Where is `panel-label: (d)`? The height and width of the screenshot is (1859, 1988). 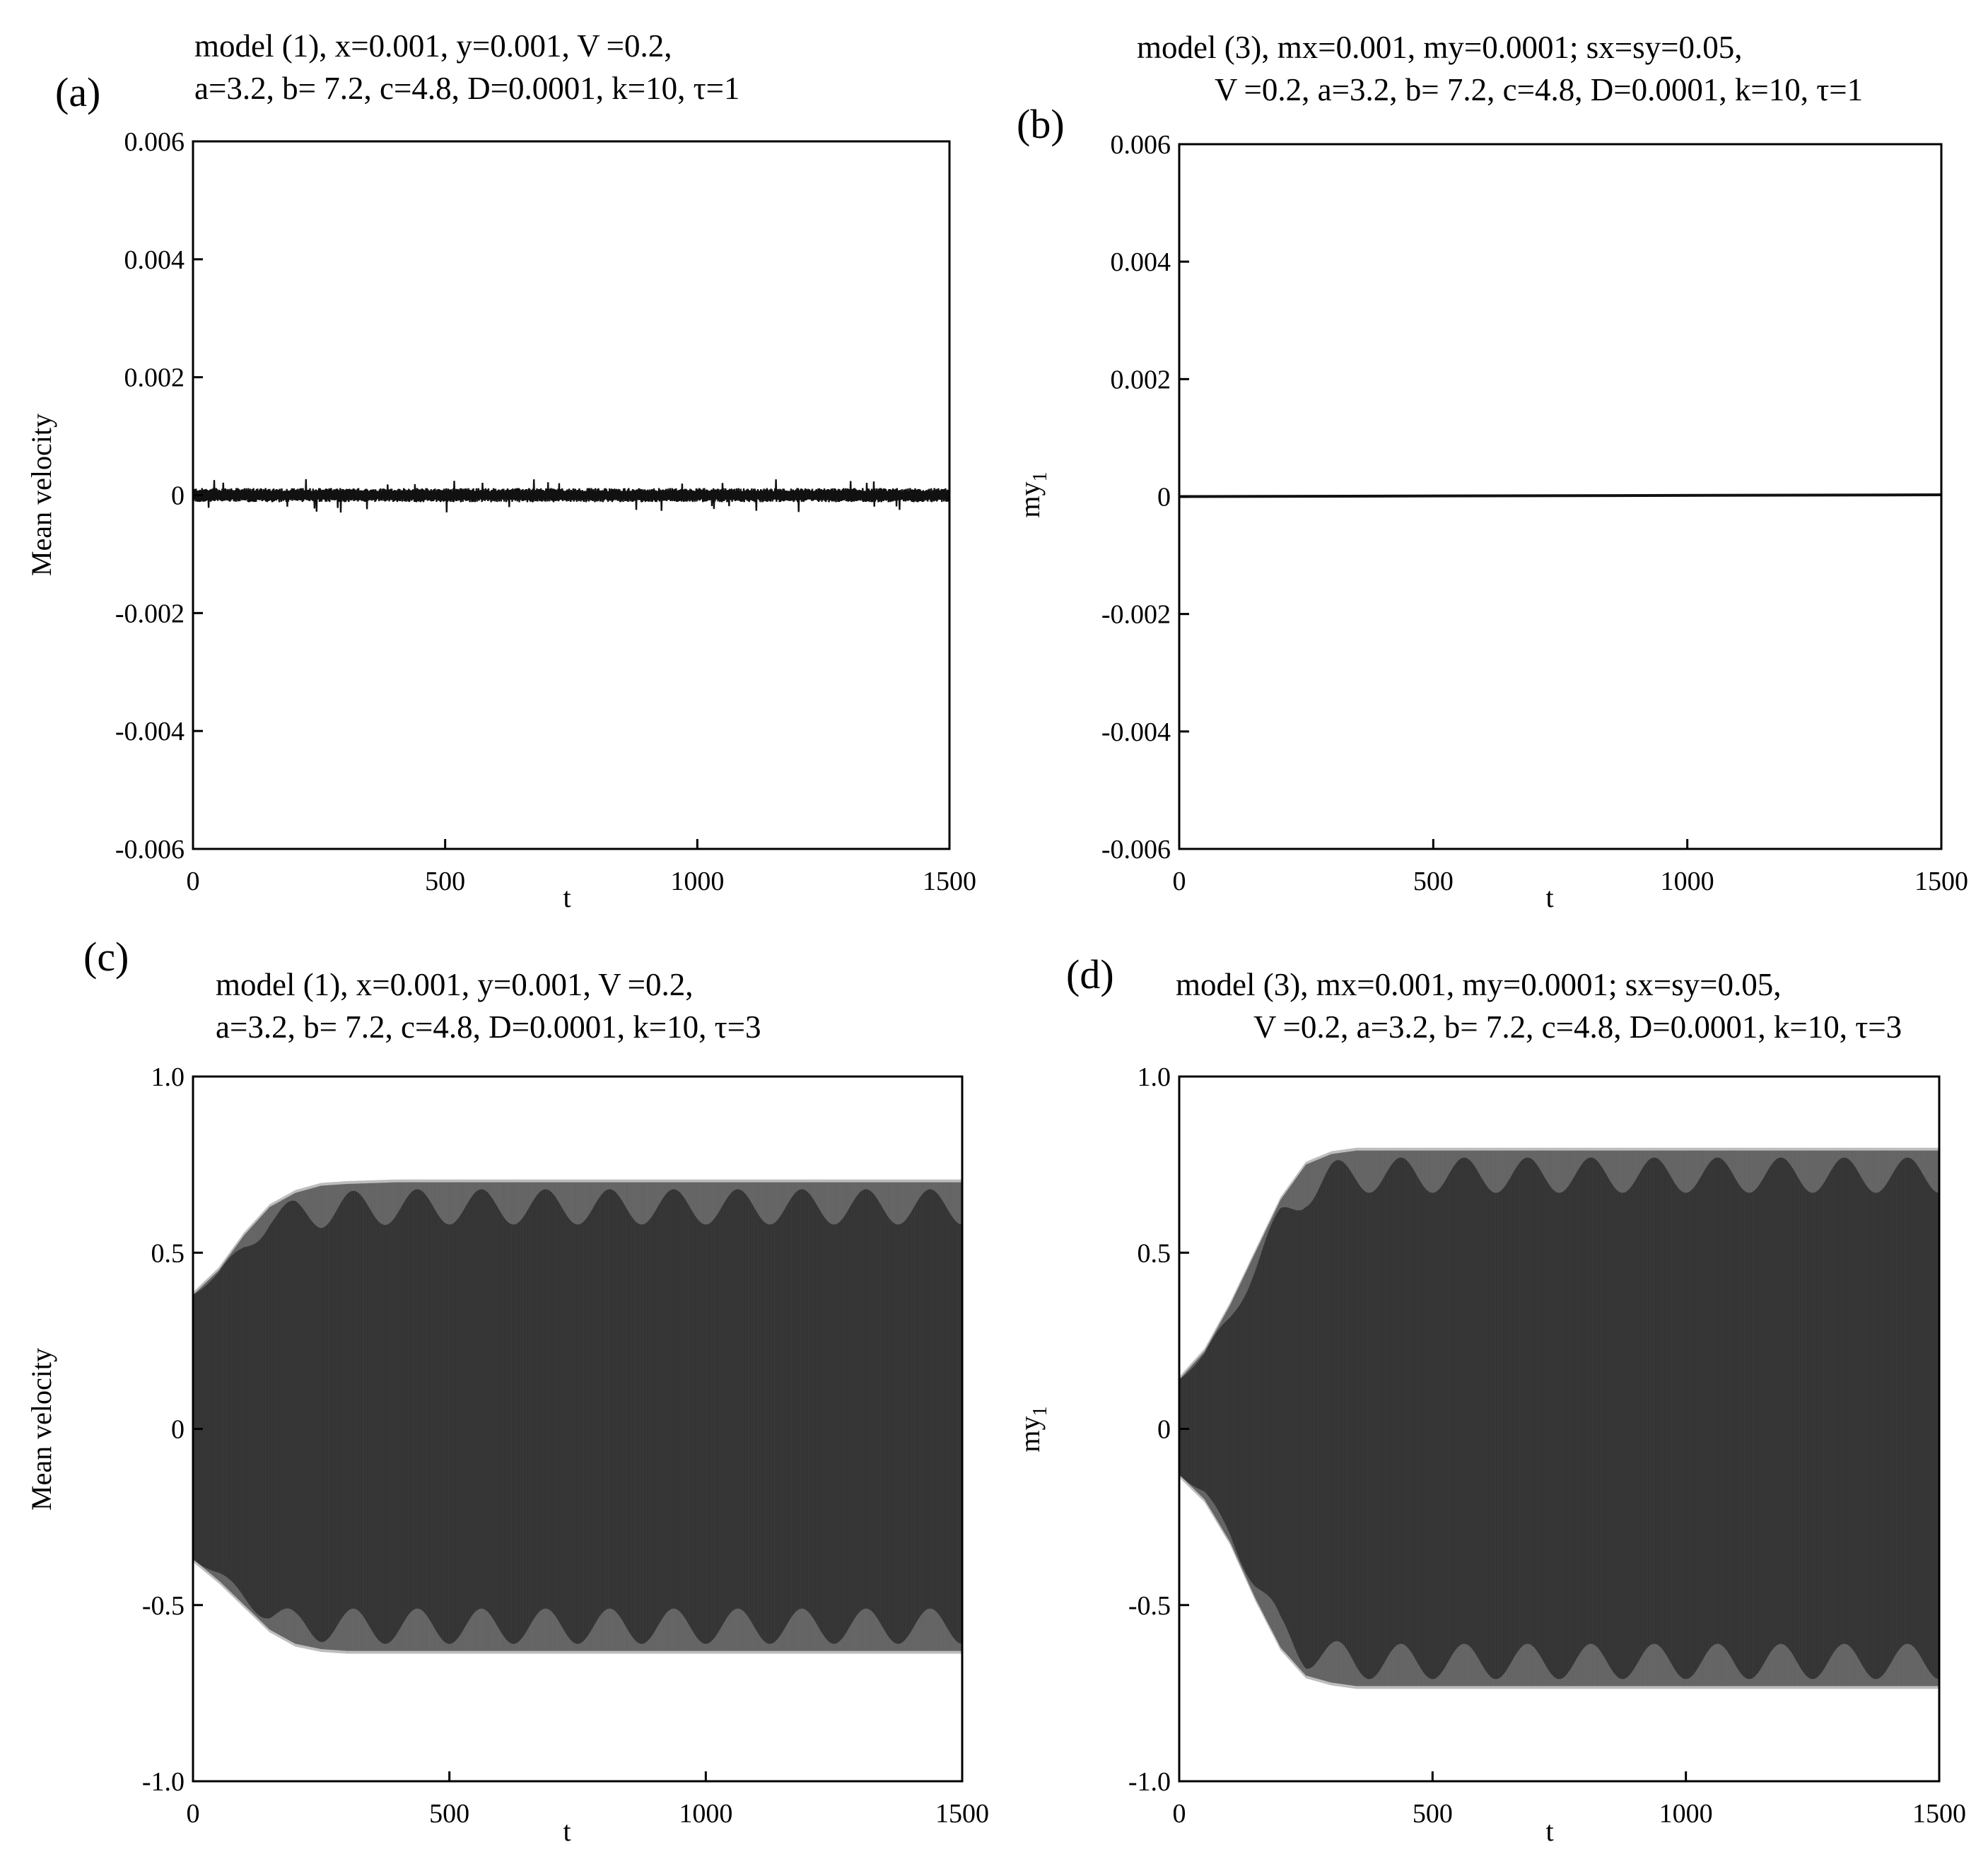 panel-label: (d) is located at coordinates (1090, 974).